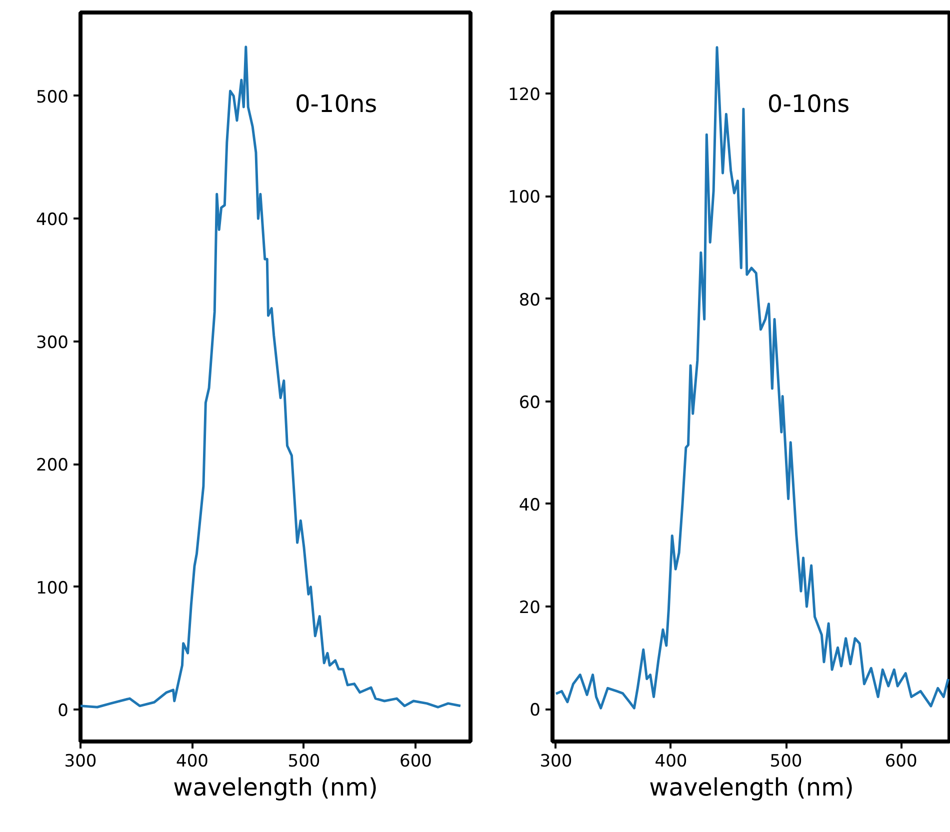  I want to click on y-tick-label: 40, so click(529, 505).